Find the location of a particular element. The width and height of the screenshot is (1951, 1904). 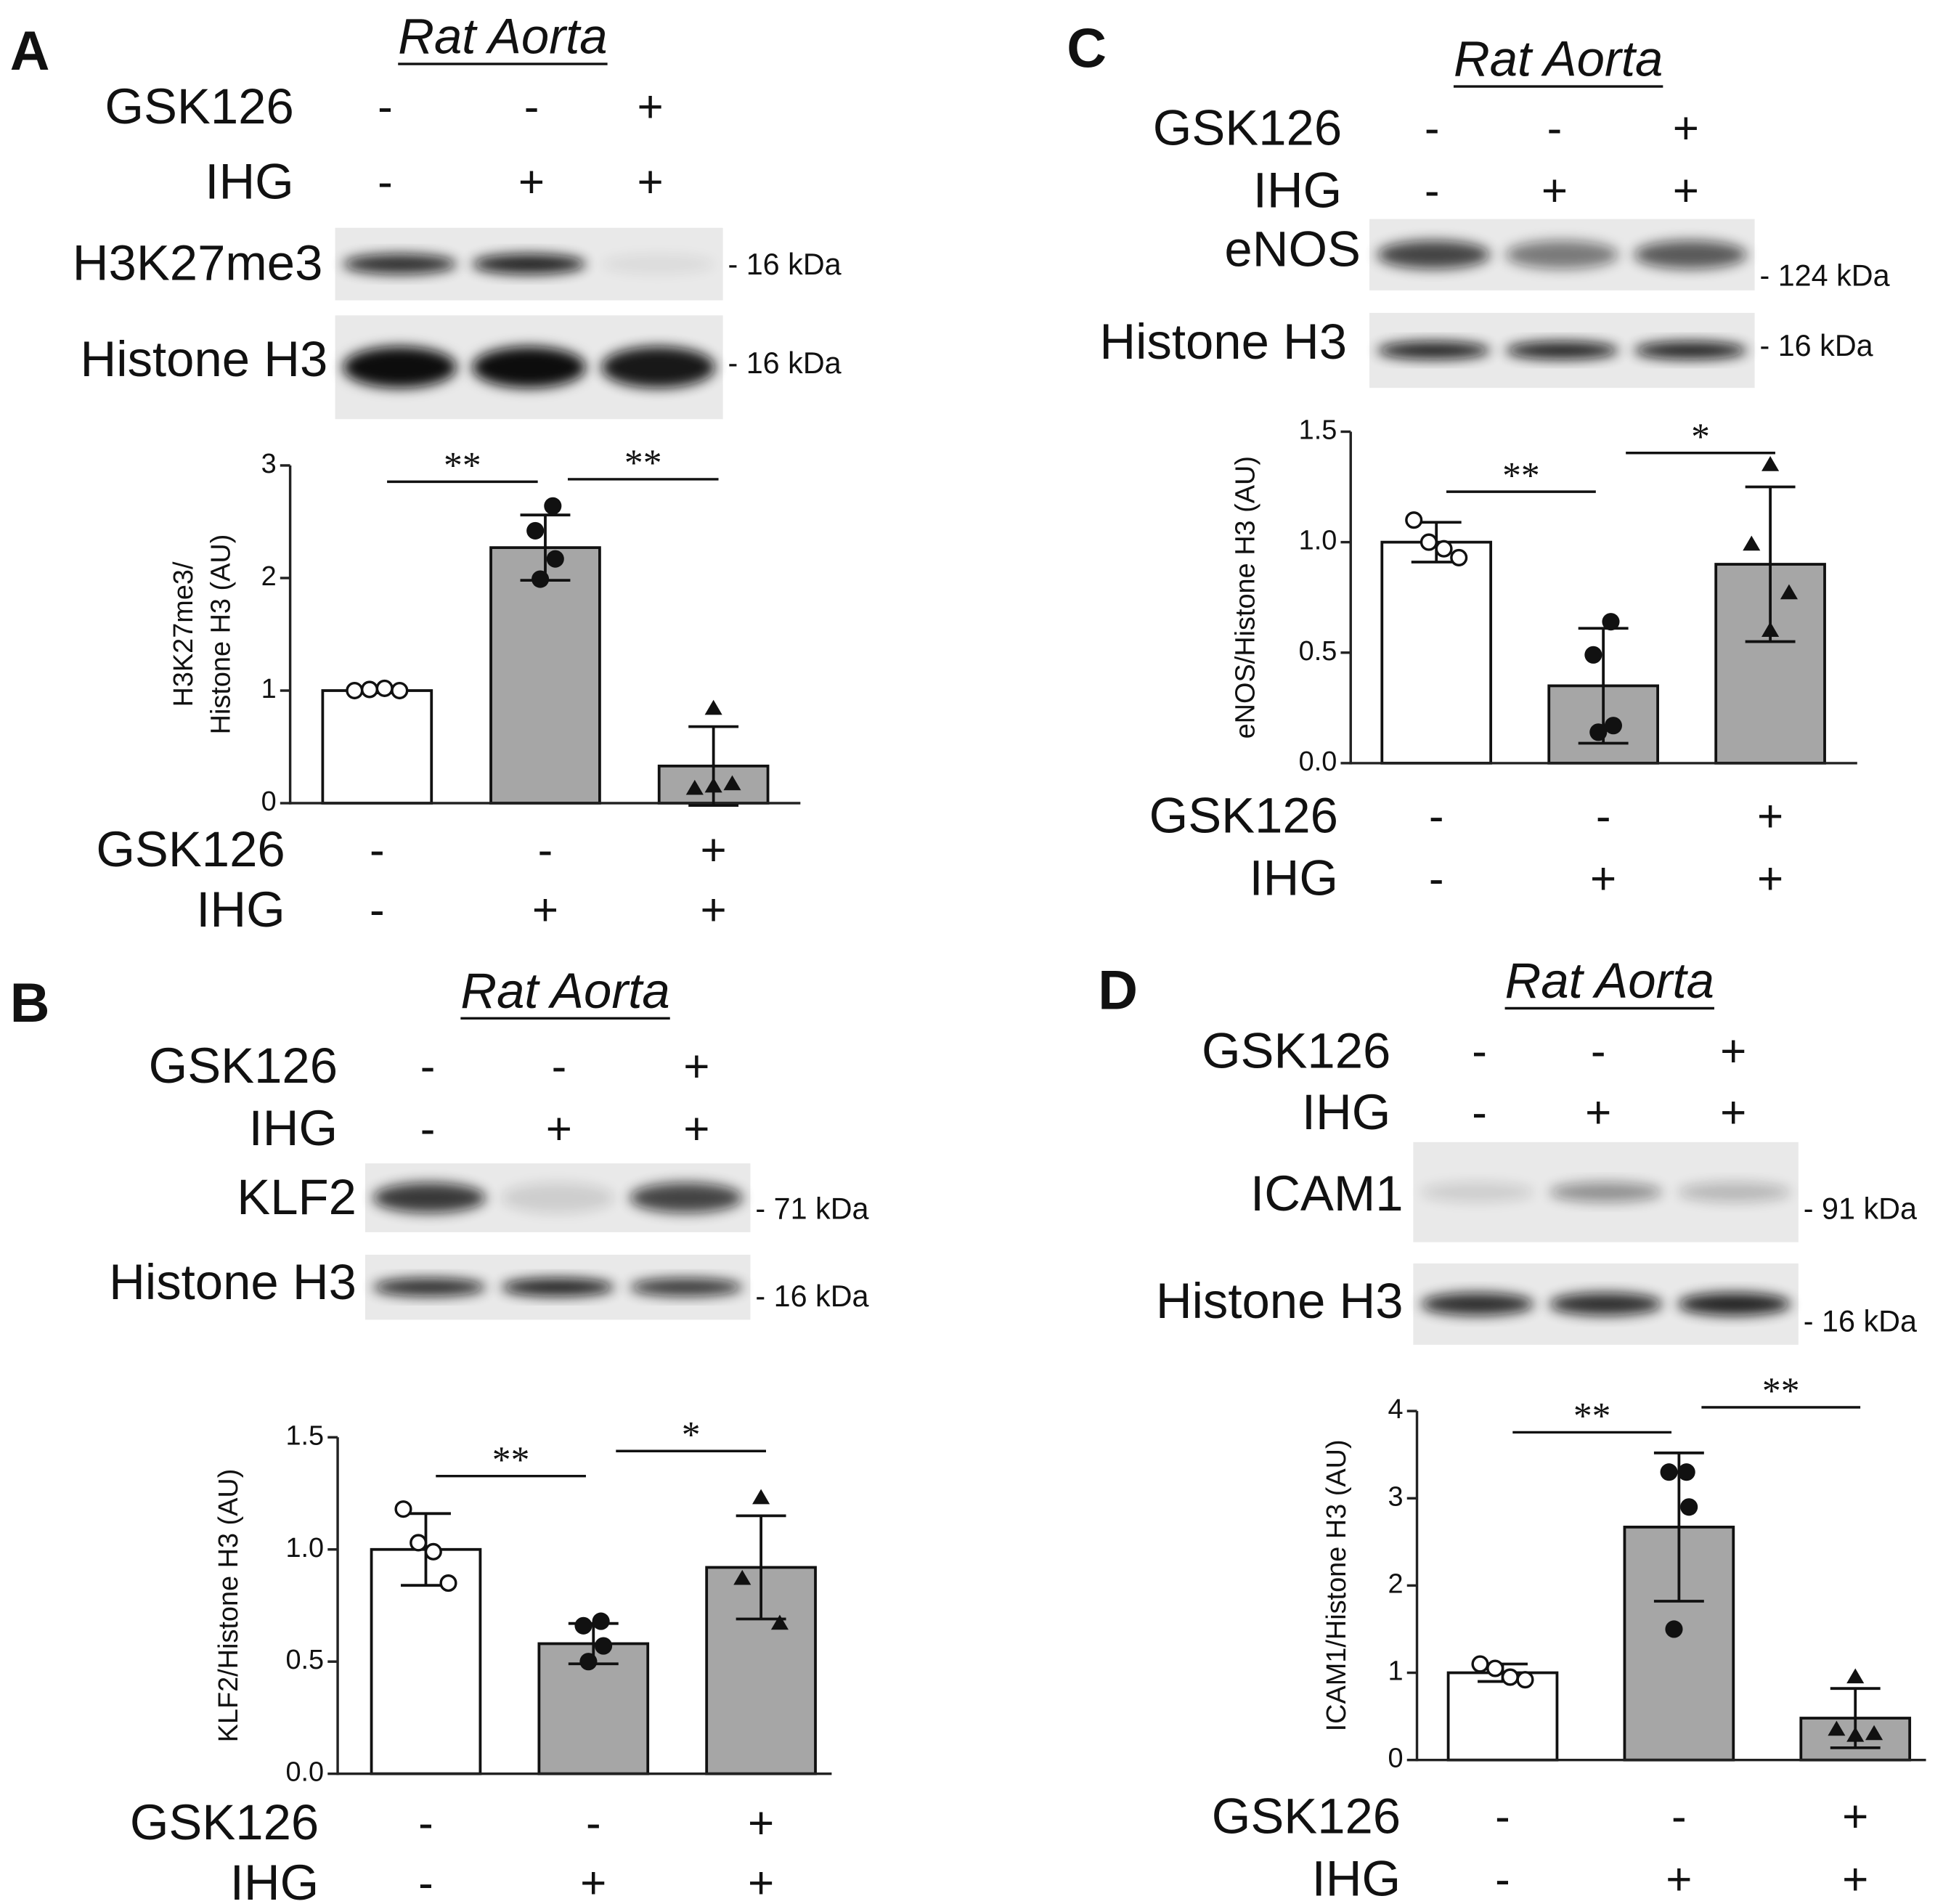

y-axis-label: ICAM1/Histone H3 (AU) is located at coordinates (1337, 1585).